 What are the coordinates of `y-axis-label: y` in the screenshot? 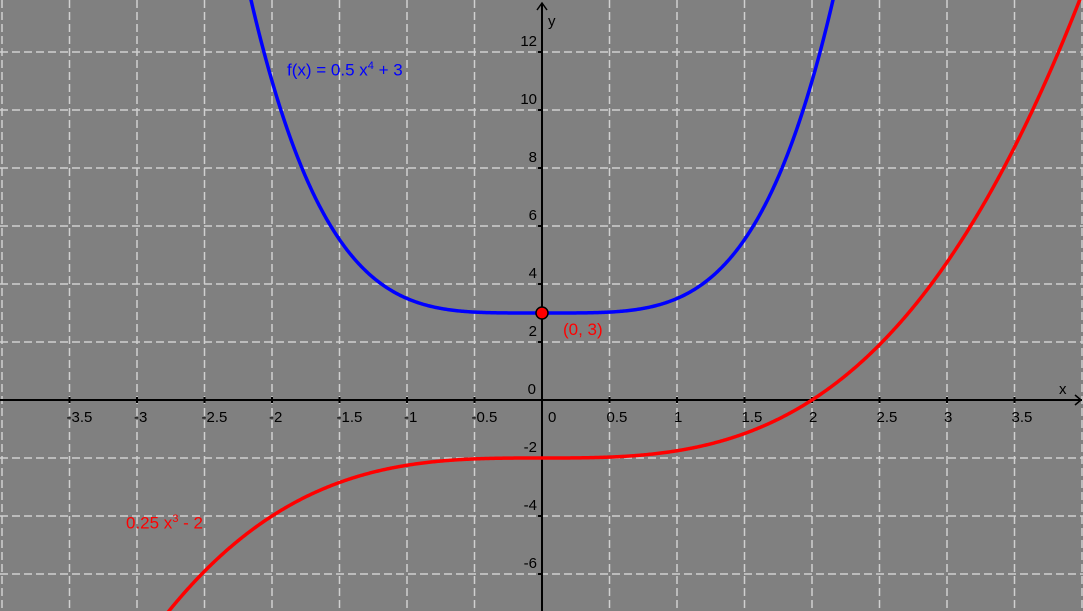 It's located at (552, 21).